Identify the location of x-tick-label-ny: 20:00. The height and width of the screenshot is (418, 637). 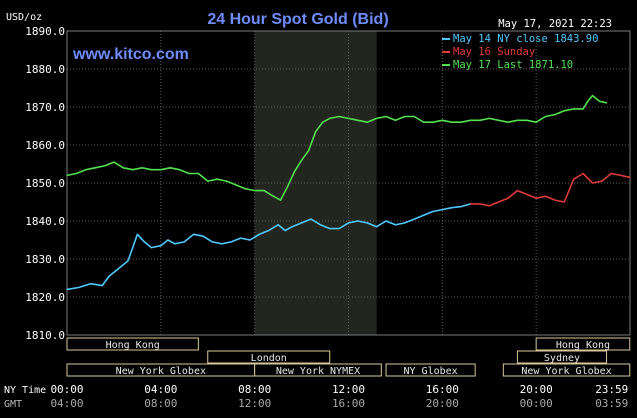
(536, 389).